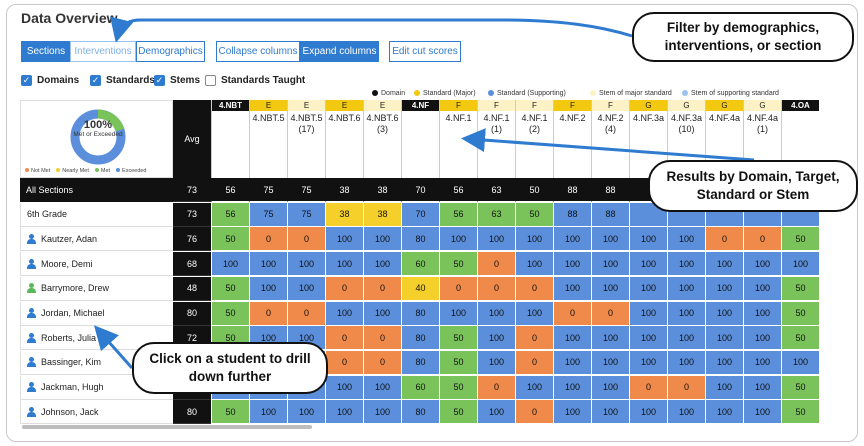  I want to click on checkbox-icon: ✓, so click(26, 80).